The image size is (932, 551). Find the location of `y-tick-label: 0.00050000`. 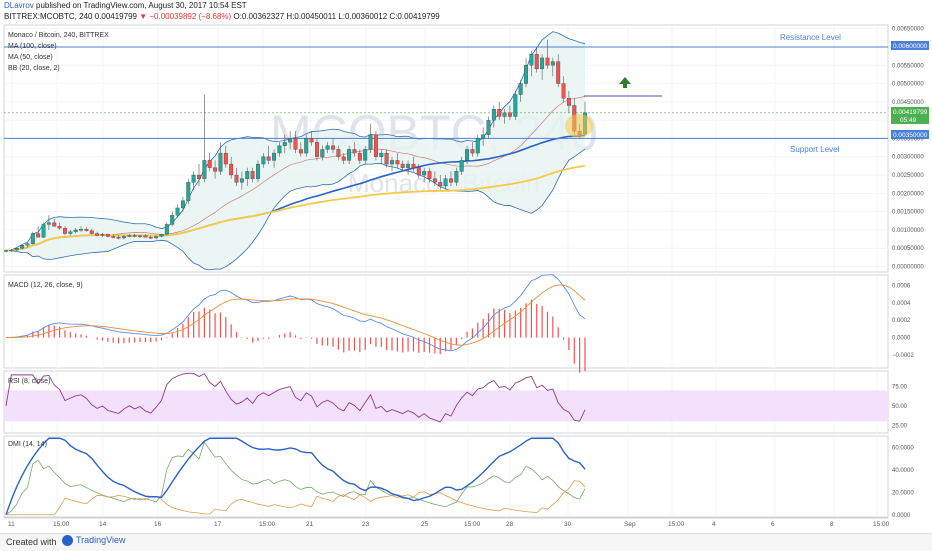

y-tick-label: 0.00050000 is located at coordinates (908, 249).